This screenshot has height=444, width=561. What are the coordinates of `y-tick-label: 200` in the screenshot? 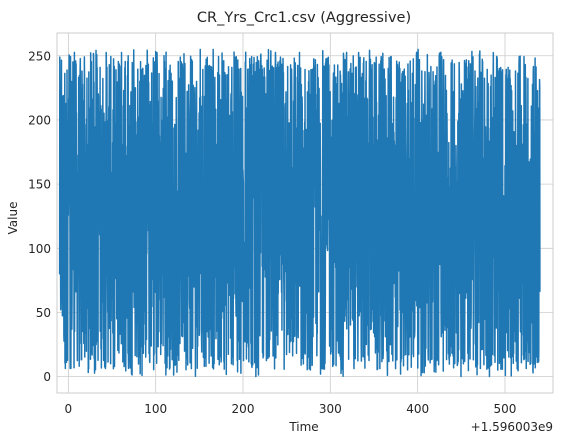 It's located at (39, 120).